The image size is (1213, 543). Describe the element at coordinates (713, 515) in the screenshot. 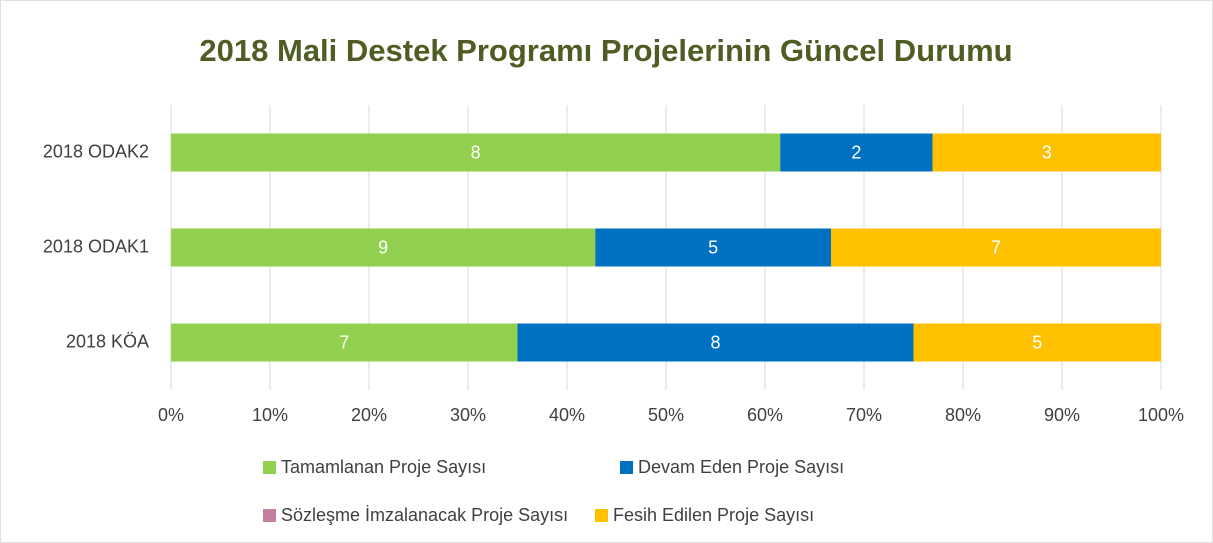

I see `legend-label: Fesih Edilen Proje Sayısı` at that location.